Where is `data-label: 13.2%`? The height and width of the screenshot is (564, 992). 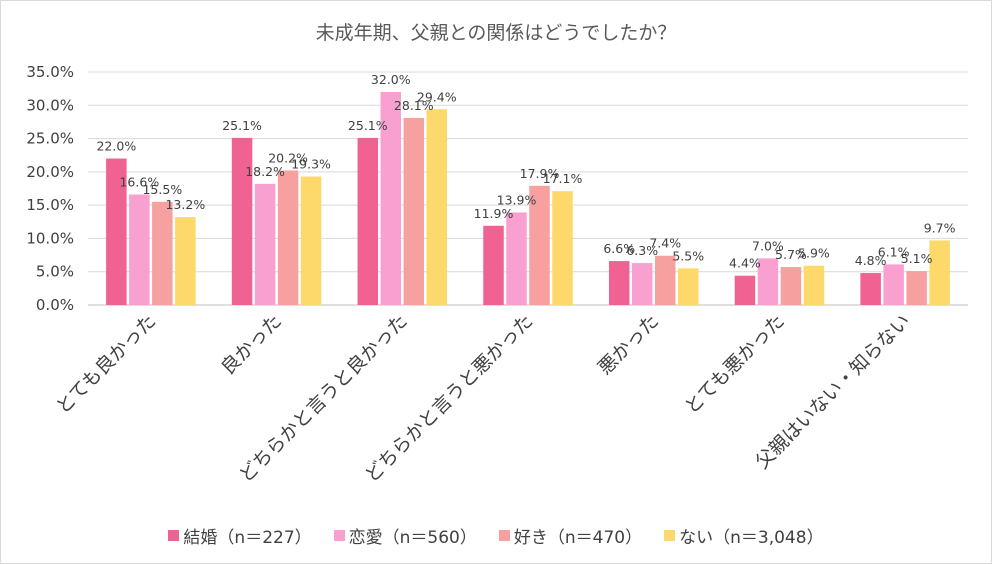
data-label: 13.2% is located at coordinates (185, 204).